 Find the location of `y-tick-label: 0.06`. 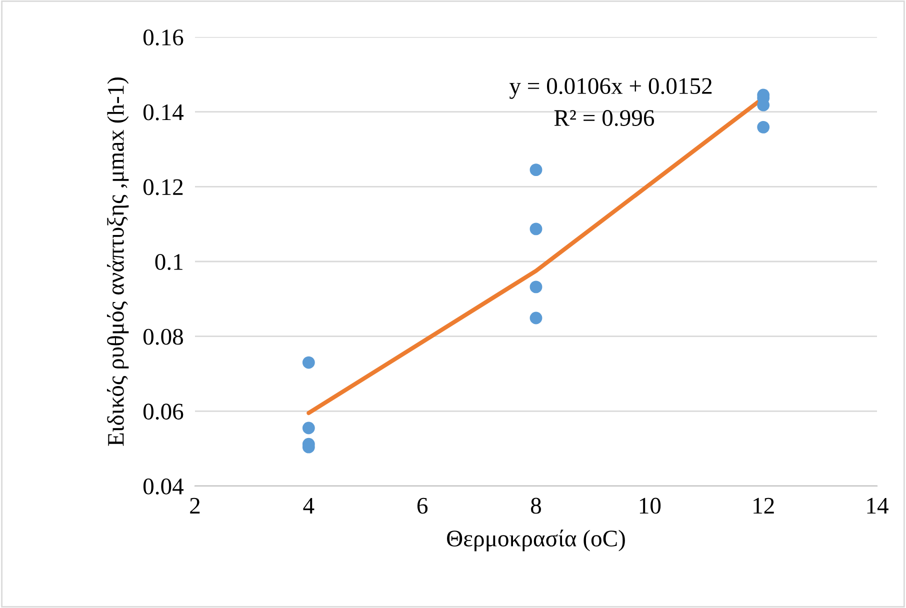

y-tick-label: 0.06 is located at coordinates (163, 412).